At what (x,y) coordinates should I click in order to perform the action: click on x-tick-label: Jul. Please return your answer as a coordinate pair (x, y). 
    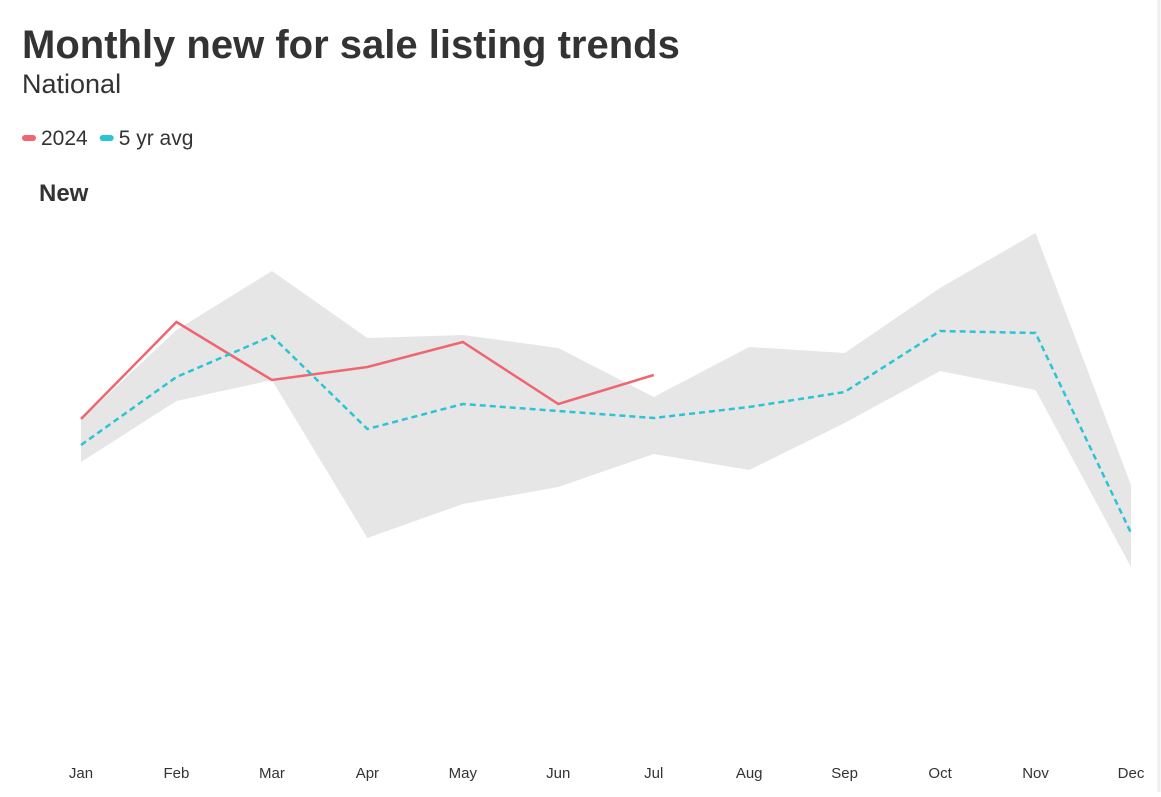
    Looking at the image, I should click on (653, 773).